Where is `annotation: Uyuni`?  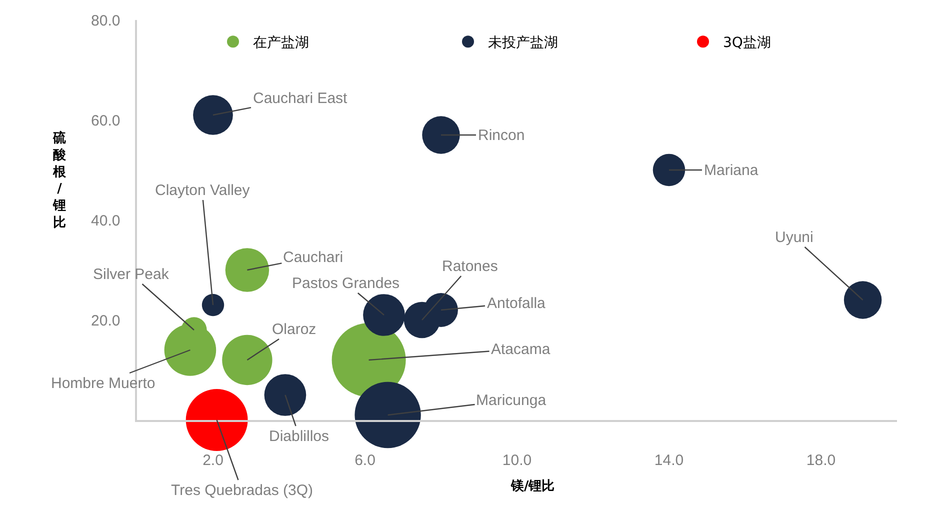
annotation: Uyuni is located at coordinates (794, 237).